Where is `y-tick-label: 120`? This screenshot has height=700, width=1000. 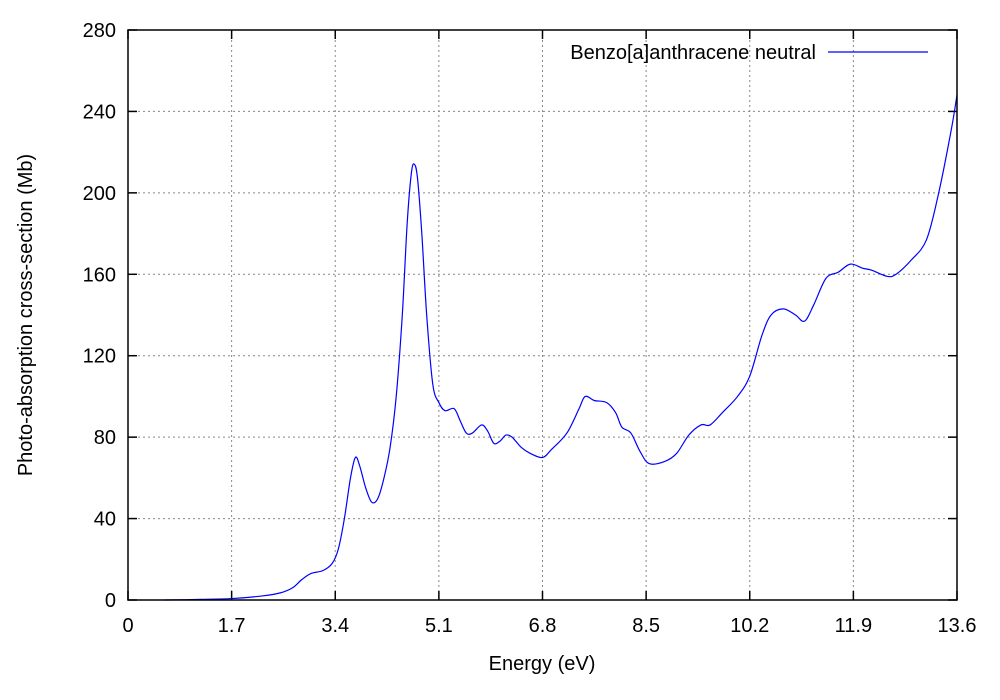 y-tick-label: 120 is located at coordinates (99, 357).